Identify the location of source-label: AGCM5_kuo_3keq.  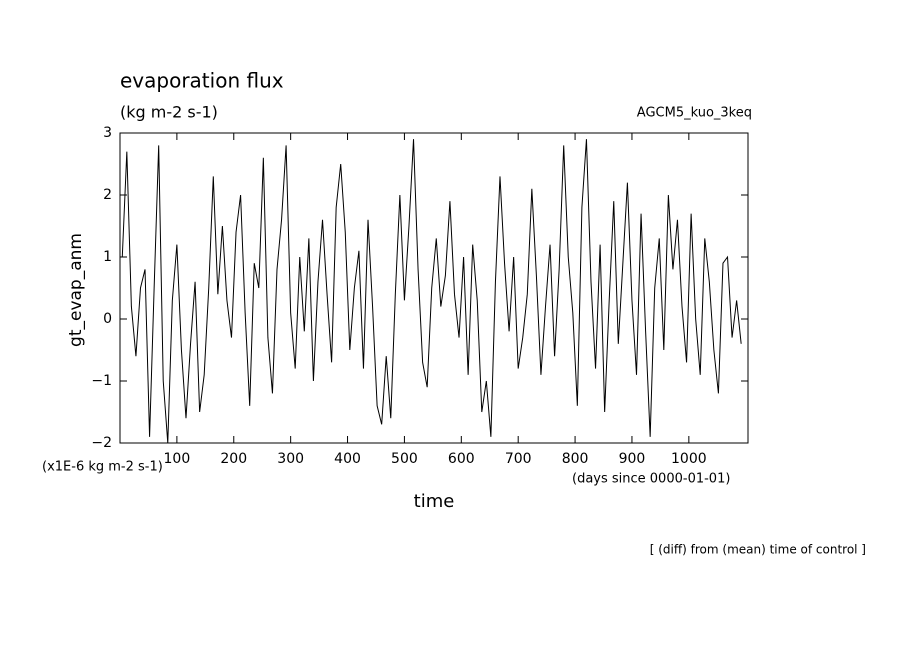
(694, 113).